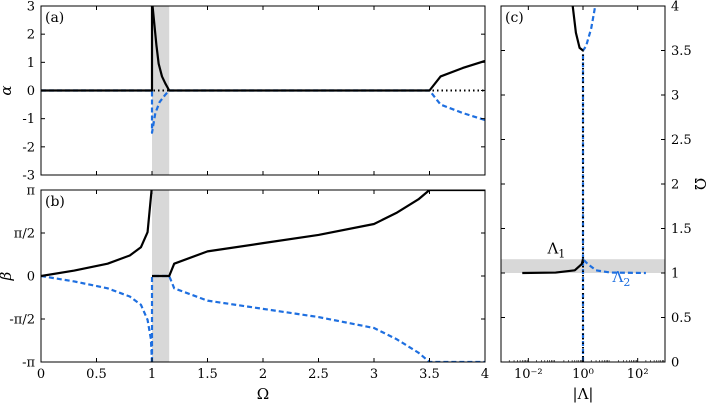 This screenshot has height=407, width=706. I want to click on y-tick-label: π/2, so click(24, 233).